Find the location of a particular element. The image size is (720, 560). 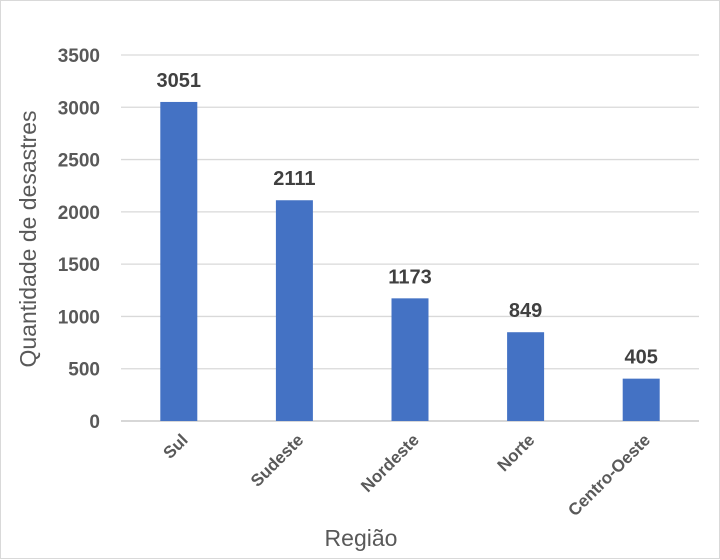

y-axis-ticks: 0 500 1000 1500 2000 2500 3000 3500 is located at coordinates (79, 239).